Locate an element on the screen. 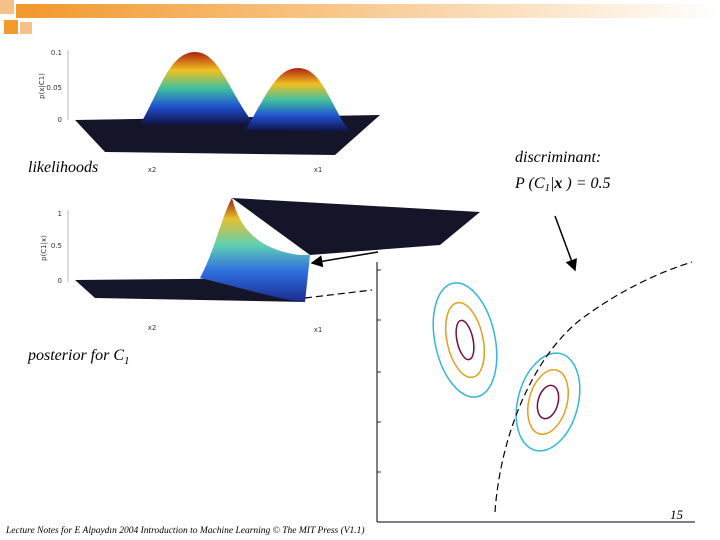 The width and height of the screenshot is (720, 540). discriminant-formula: P (C1|x ) = 0.5 is located at coordinates (562, 184).